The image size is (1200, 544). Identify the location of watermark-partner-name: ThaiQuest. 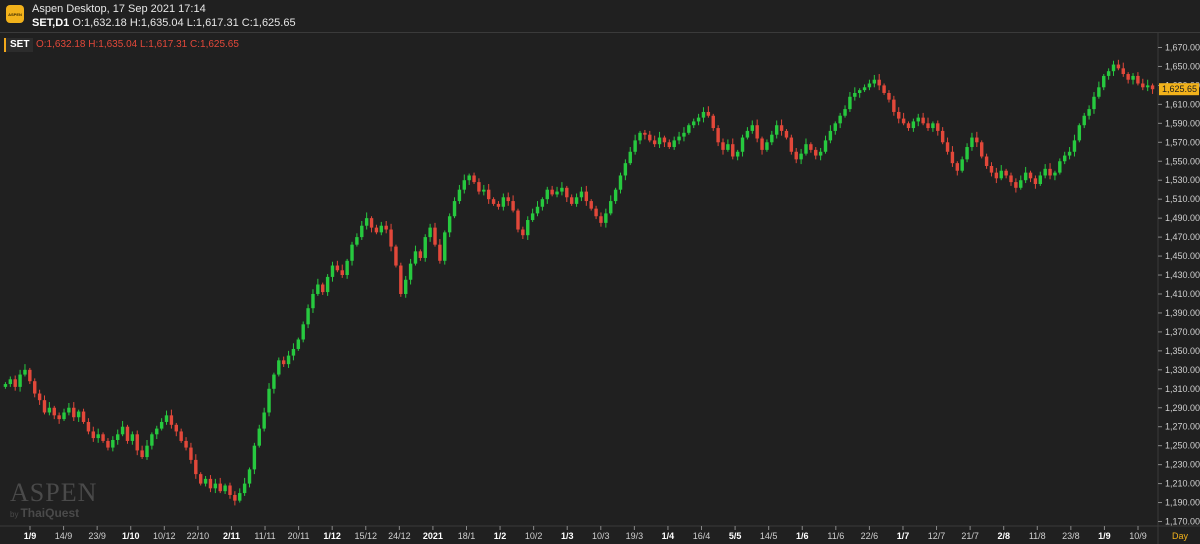
(50, 513).